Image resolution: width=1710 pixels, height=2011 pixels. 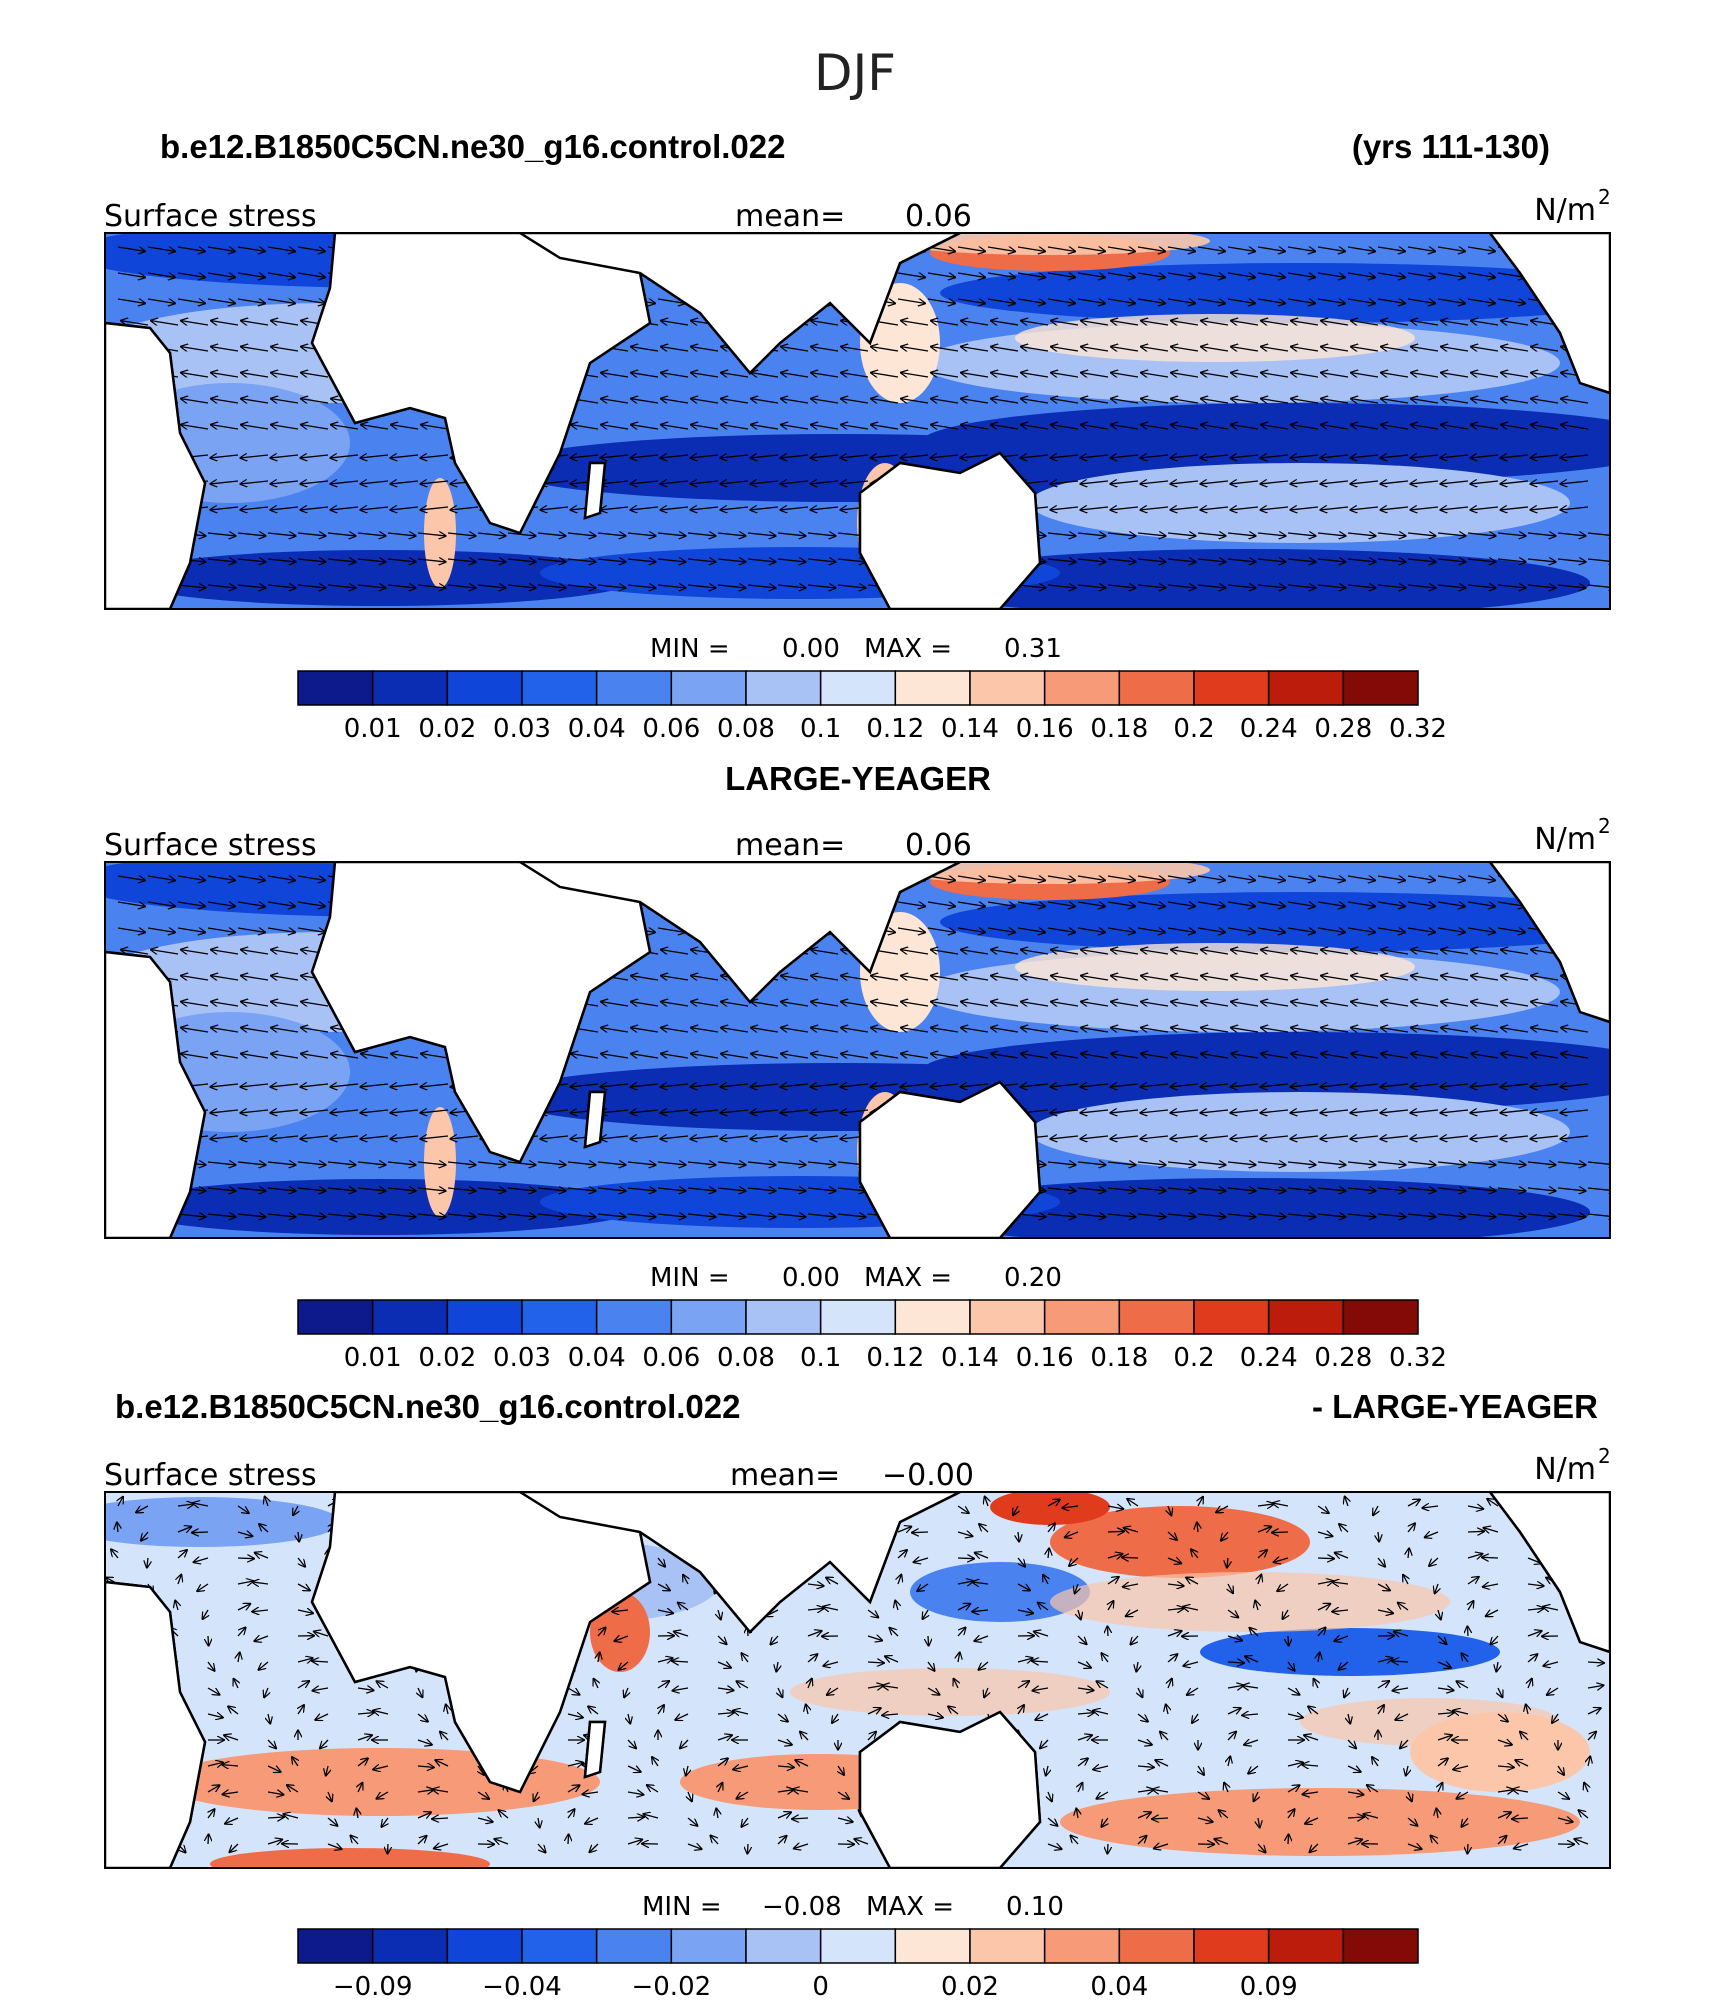 What do you see at coordinates (1269, 1358) in the screenshot?
I see `colorbar-tick-label: 0.24` at bounding box center [1269, 1358].